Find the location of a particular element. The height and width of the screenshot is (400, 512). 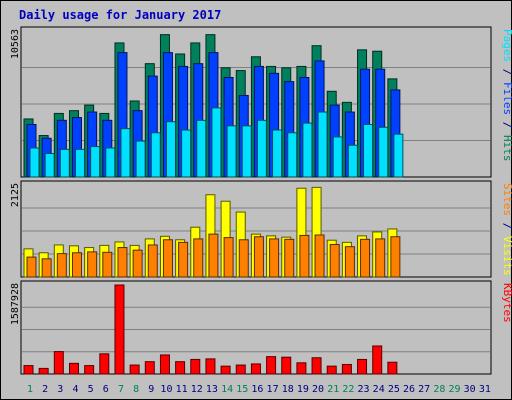

x-tick-label-day-19: 19 is located at coordinates (303, 389).